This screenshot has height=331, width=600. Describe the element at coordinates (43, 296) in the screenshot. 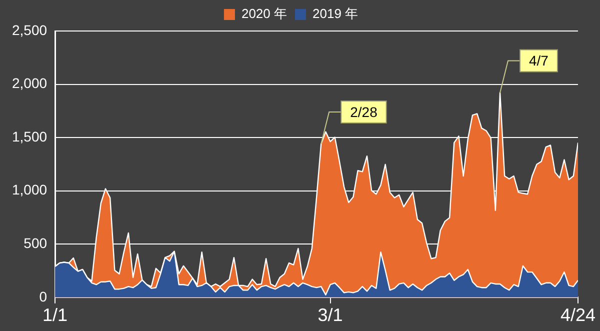

I see `y-tick-label: 0` at that location.